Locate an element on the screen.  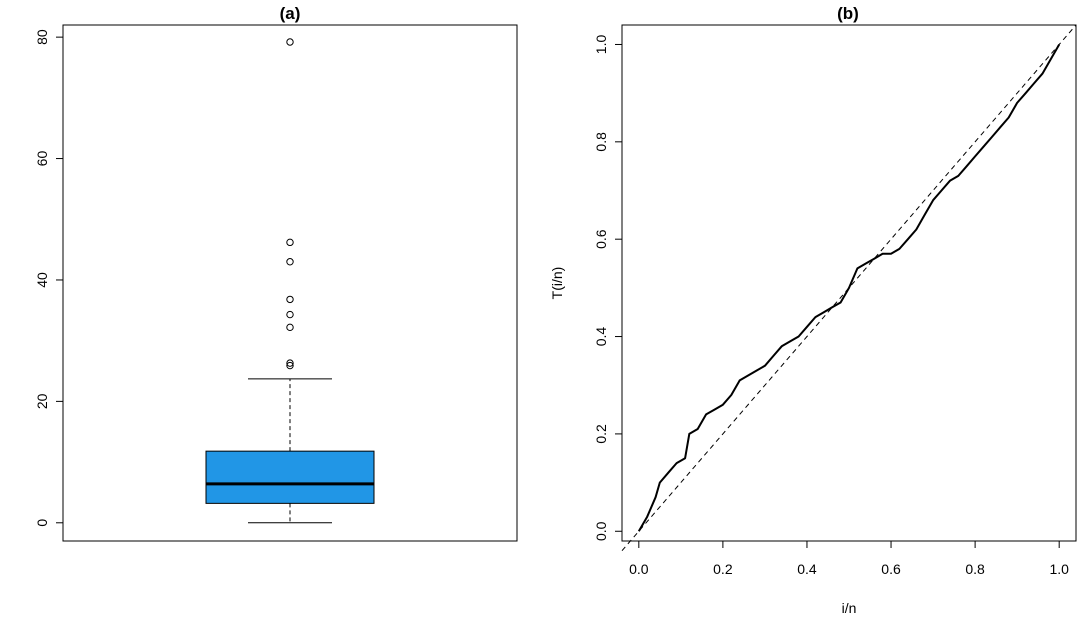
panel-b-x-tick-label: 0.8 is located at coordinates (975, 569).